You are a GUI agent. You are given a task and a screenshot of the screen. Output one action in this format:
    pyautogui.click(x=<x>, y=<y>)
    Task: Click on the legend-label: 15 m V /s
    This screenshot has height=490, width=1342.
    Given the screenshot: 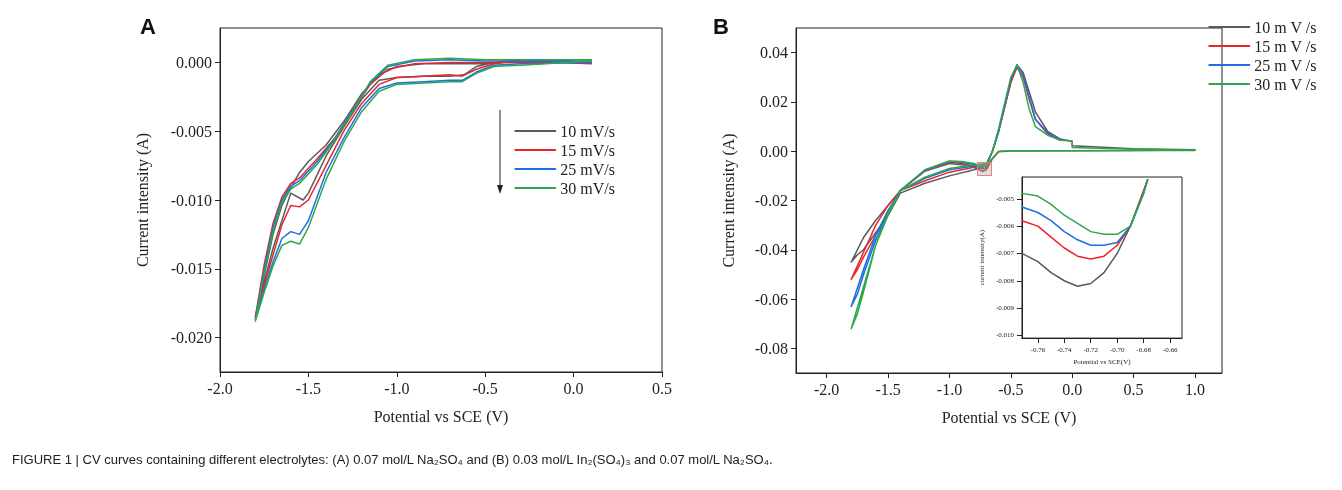 What is the action you would take?
    pyautogui.click(x=1285, y=46)
    